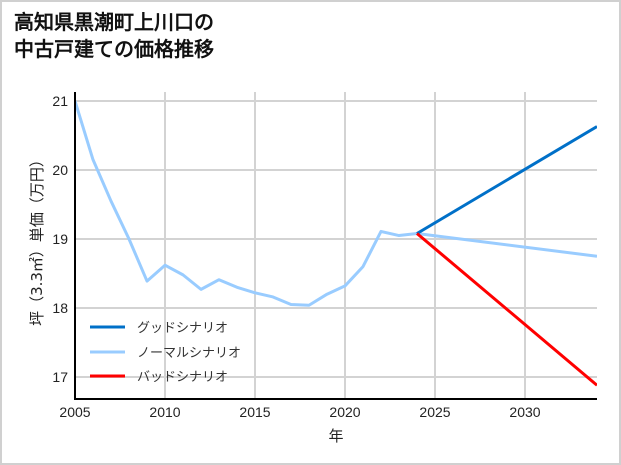  Describe the element at coordinates (114, 36) in the screenshot. I see `chart-title: 高知県黒潮町上川口の 中古戸建ての価格推移` at that location.